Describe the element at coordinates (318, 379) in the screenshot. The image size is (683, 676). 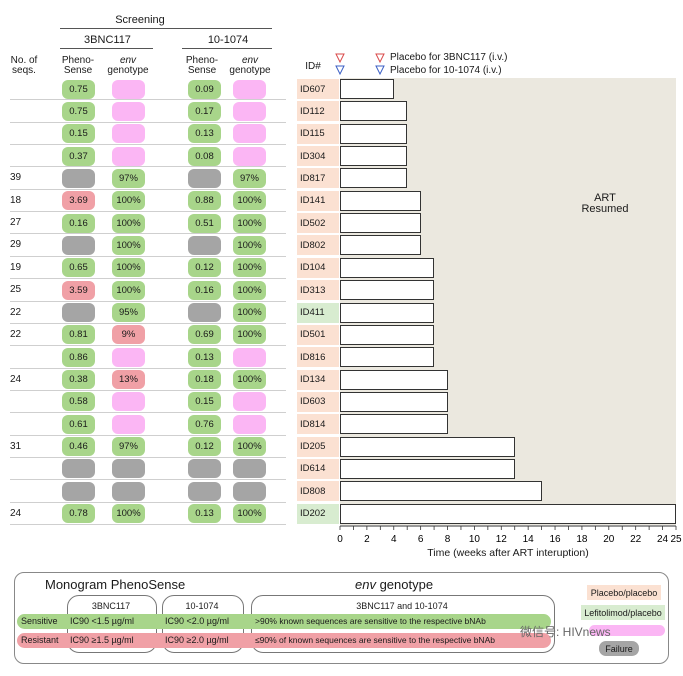
I see `participant-id: ID134` at that location.